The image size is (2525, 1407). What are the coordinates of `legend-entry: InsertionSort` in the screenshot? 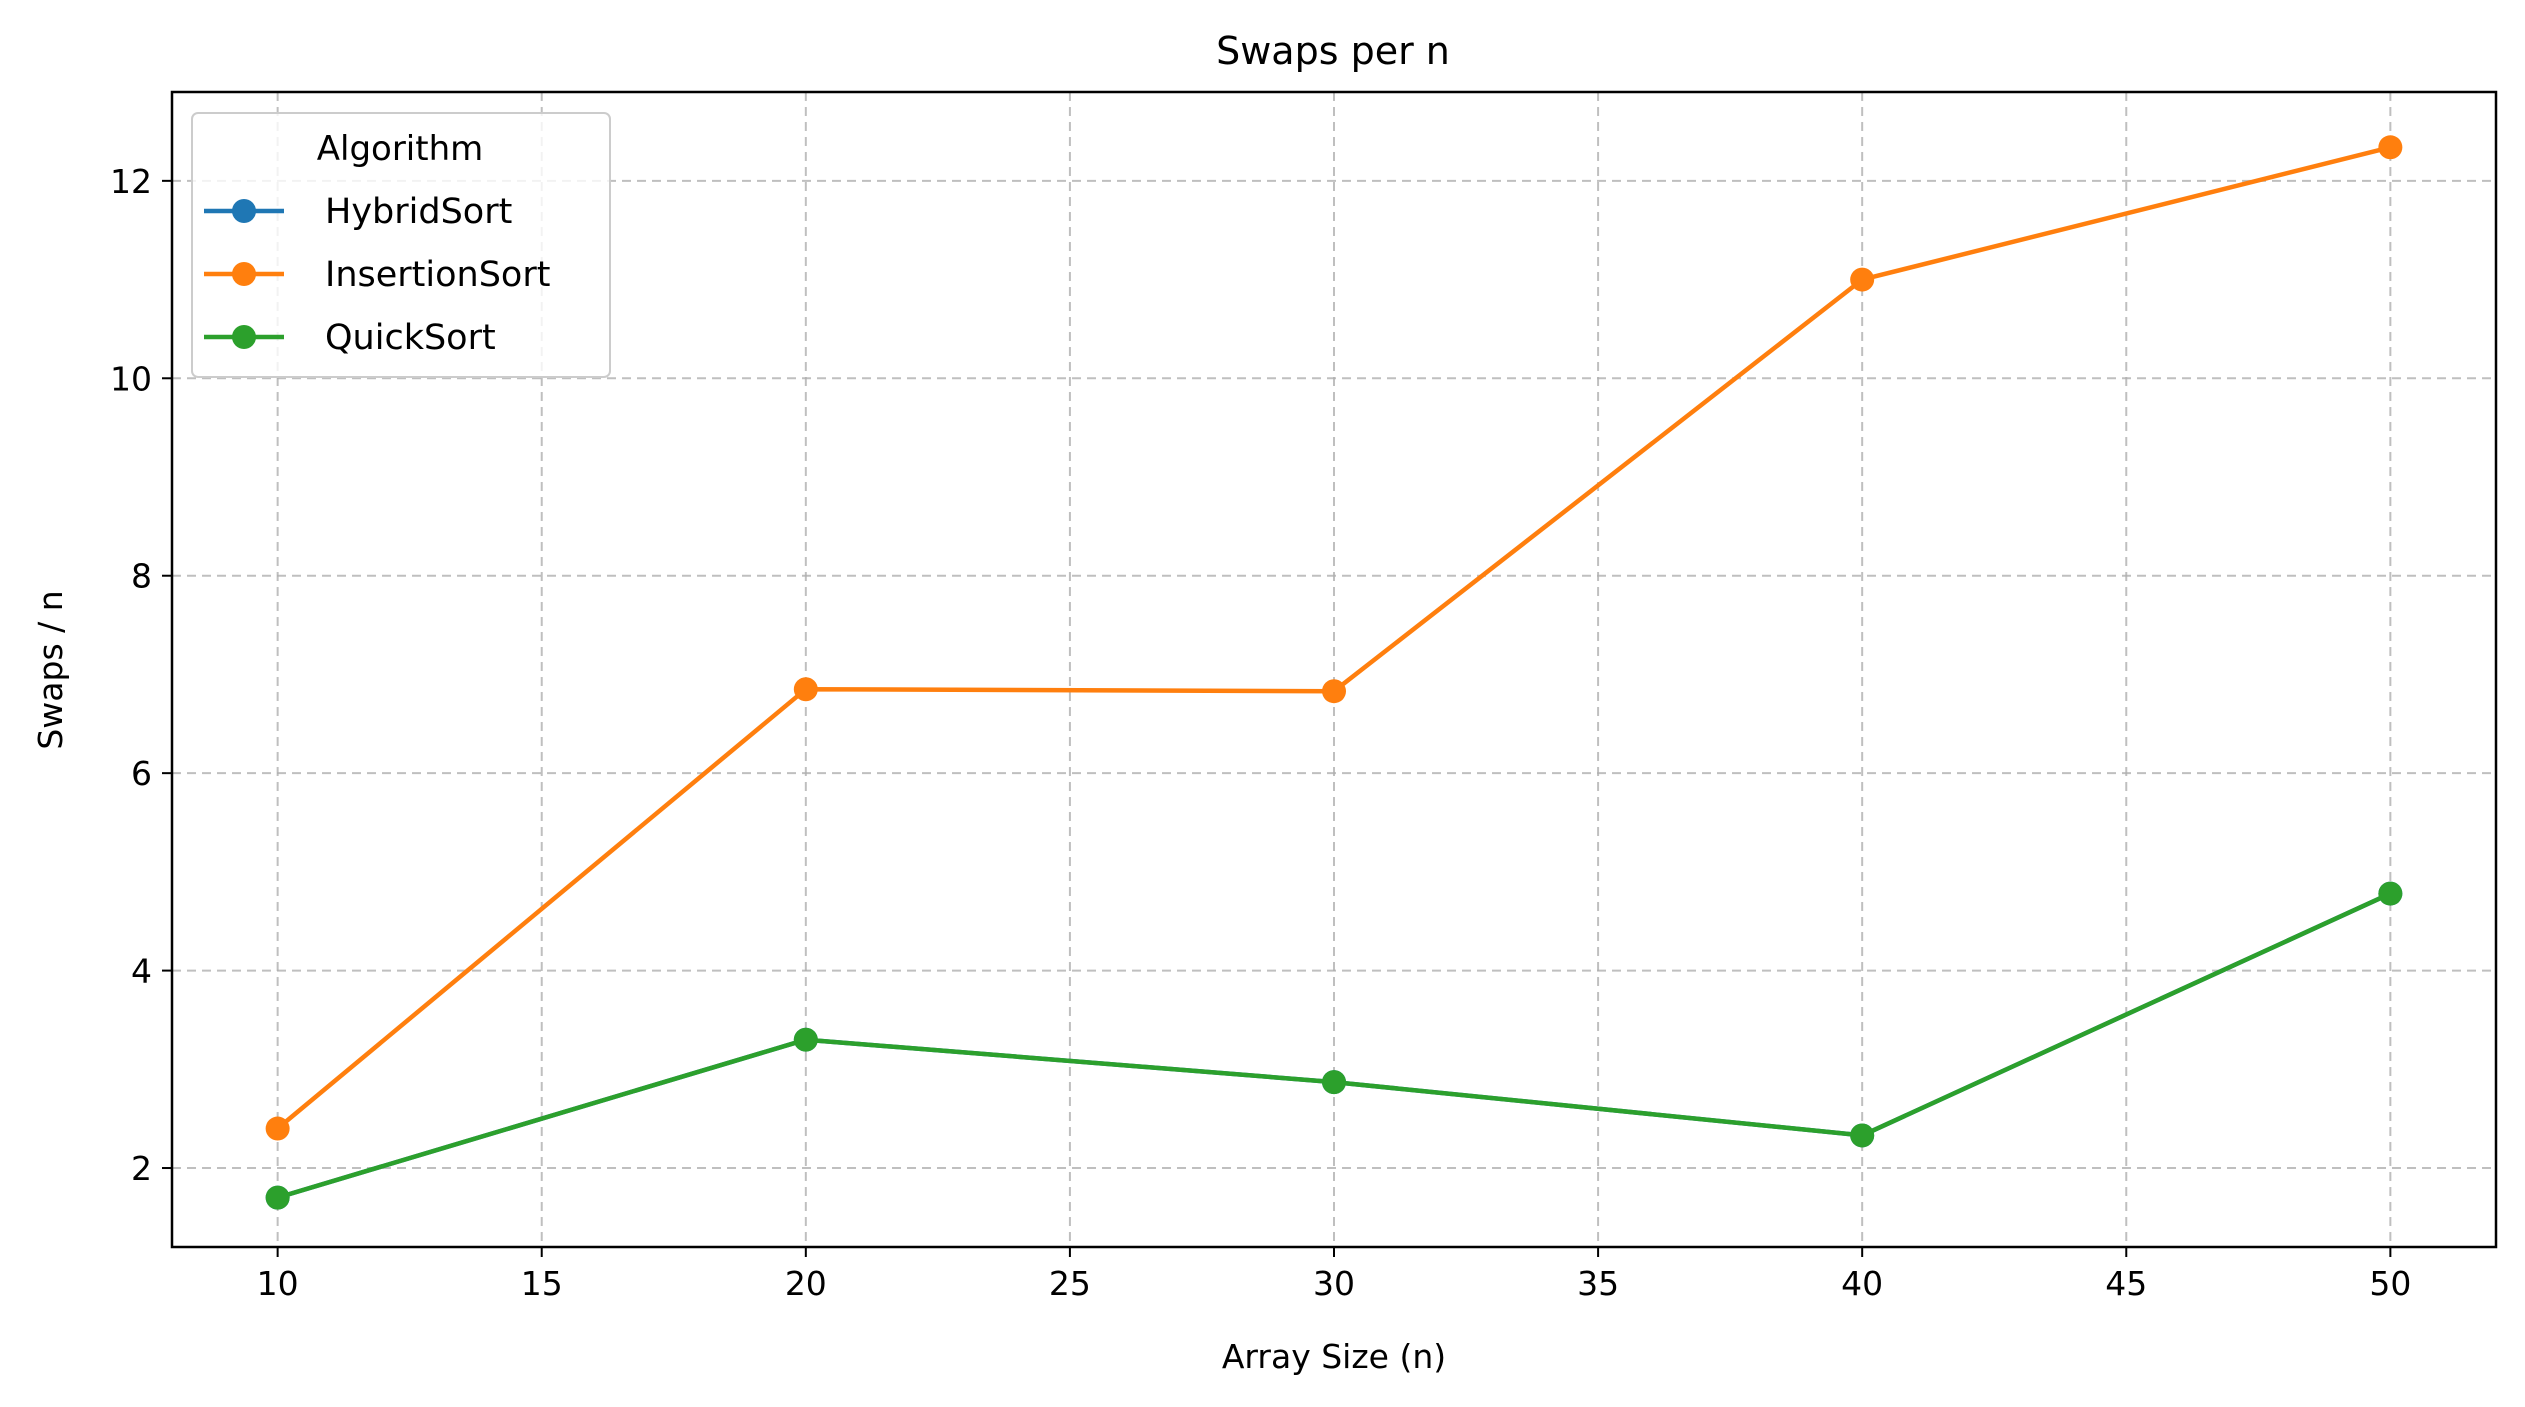 It's located at (377, 275).